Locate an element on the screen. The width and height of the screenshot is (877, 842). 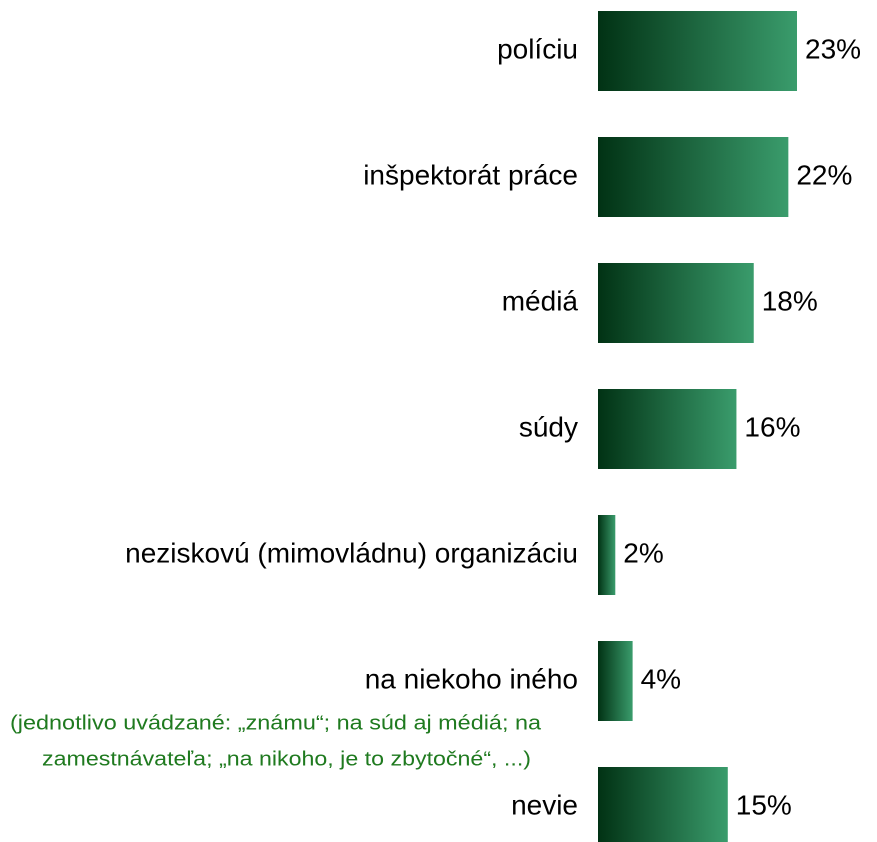
value-label: 23% is located at coordinates (833, 48).